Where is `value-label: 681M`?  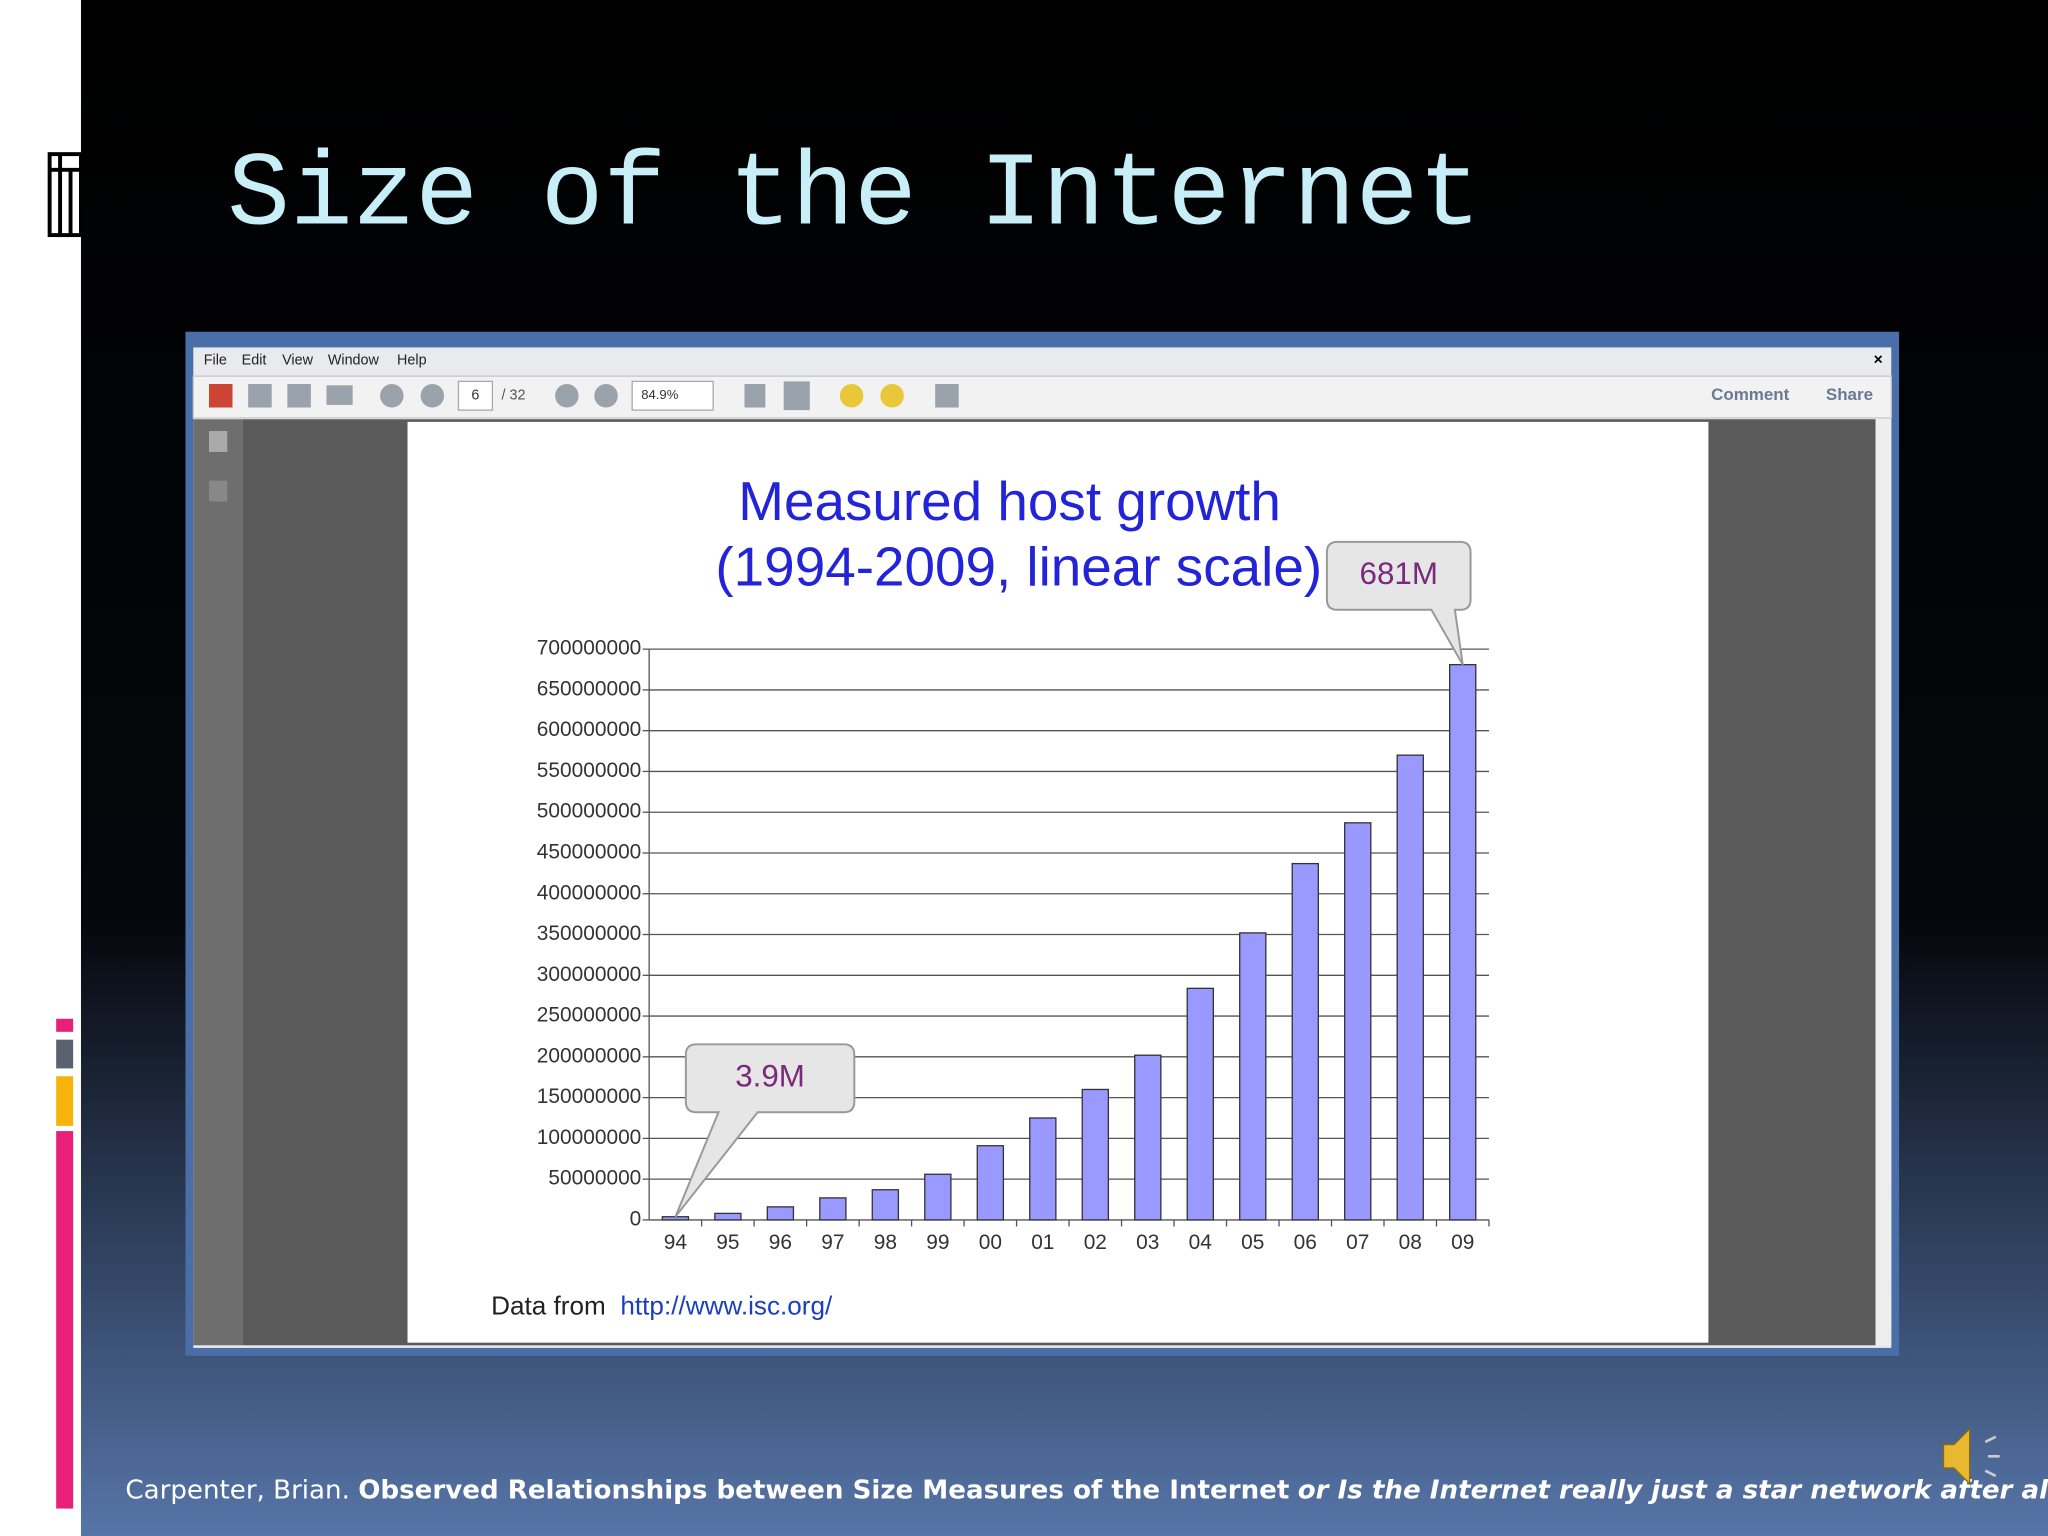
value-label: 681M is located at coordinates (1399, 573).